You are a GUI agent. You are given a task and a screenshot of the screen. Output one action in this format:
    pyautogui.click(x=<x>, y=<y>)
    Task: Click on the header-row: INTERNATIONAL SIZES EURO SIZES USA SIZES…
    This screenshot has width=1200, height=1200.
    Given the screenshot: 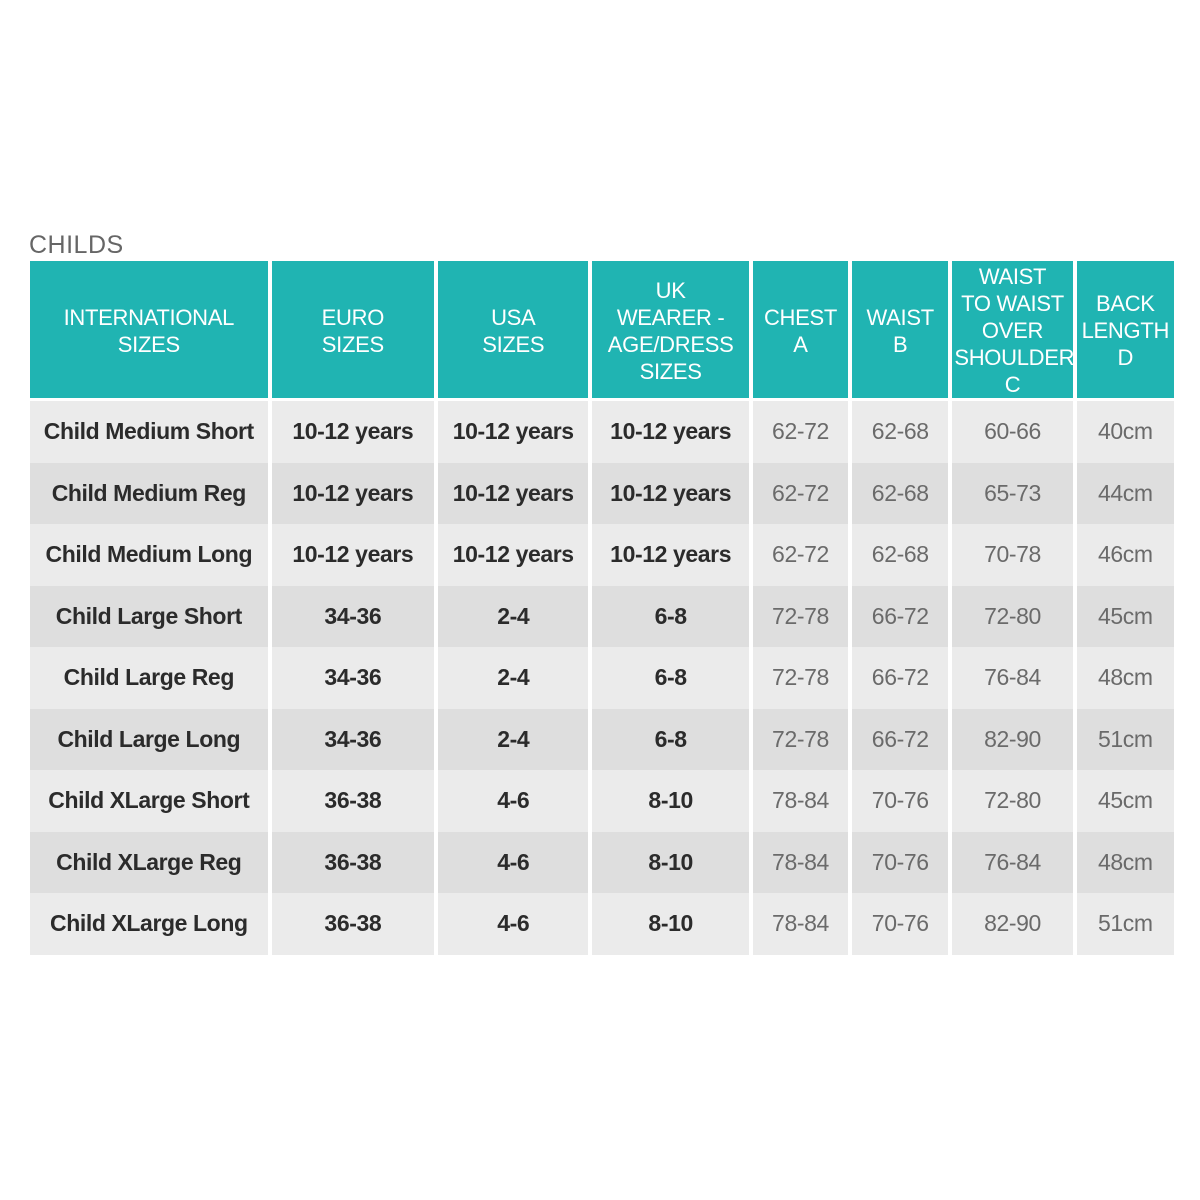 What is the action you would take?
    pyautogui.click(x=602, y=330)
    